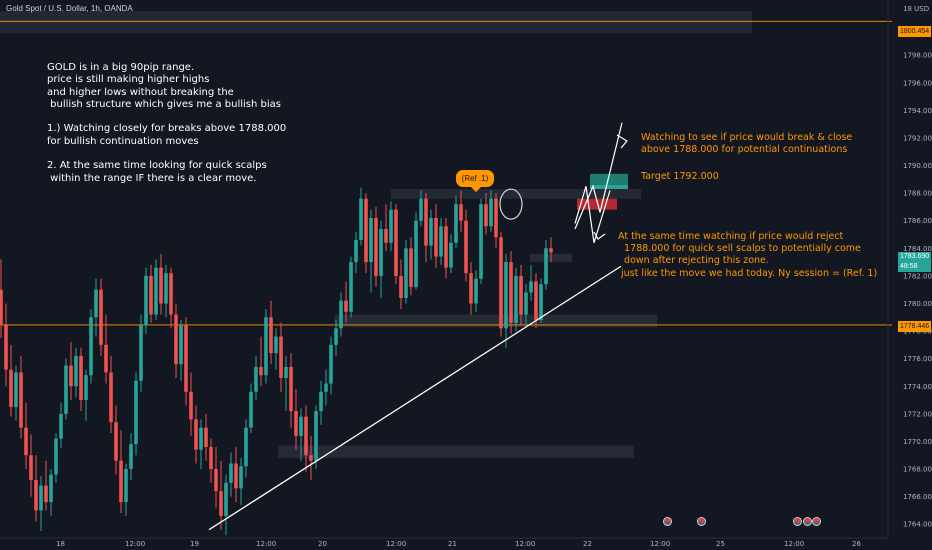  Describe the element at coordinates (609, 179) in the screenshot. I see `target-box` at that location.